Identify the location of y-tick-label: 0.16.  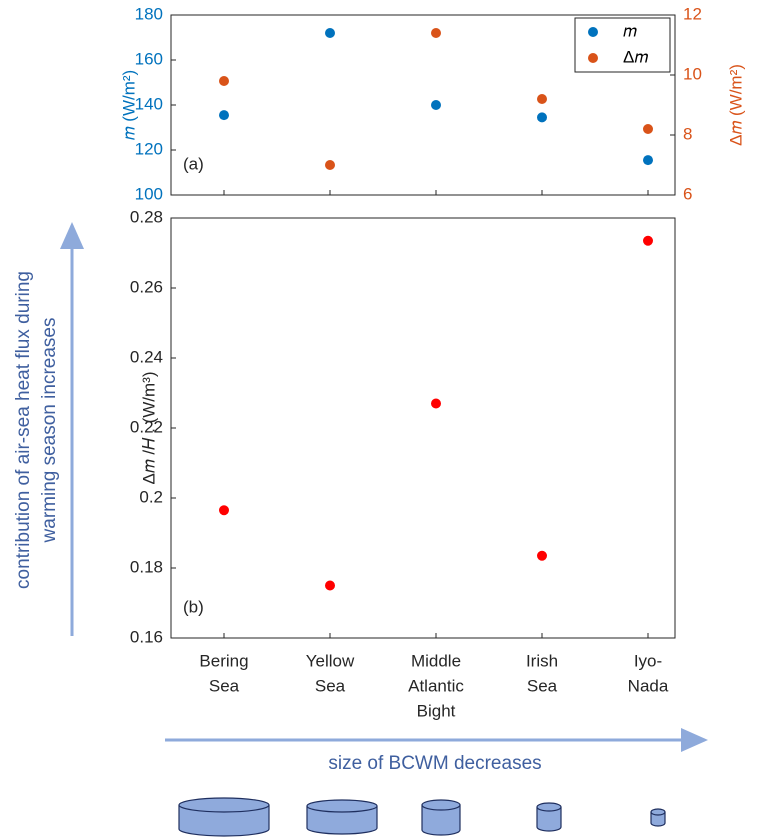
(146, 636).